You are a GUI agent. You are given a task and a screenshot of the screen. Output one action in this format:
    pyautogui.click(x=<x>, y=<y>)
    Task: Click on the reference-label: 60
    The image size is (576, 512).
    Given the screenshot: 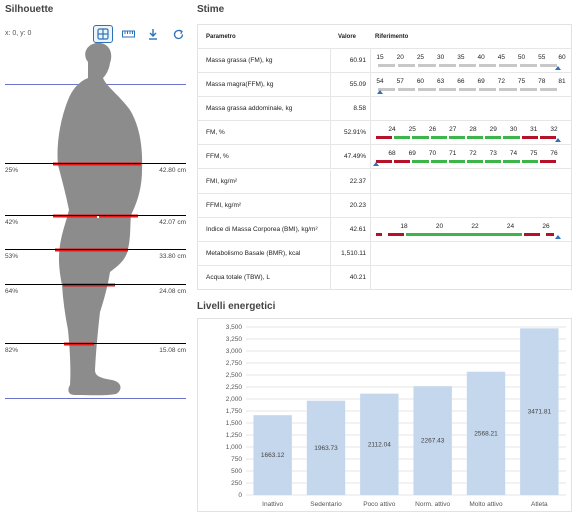 What is the action you would take?
    pyautogui.click(x=562, y=57)
    